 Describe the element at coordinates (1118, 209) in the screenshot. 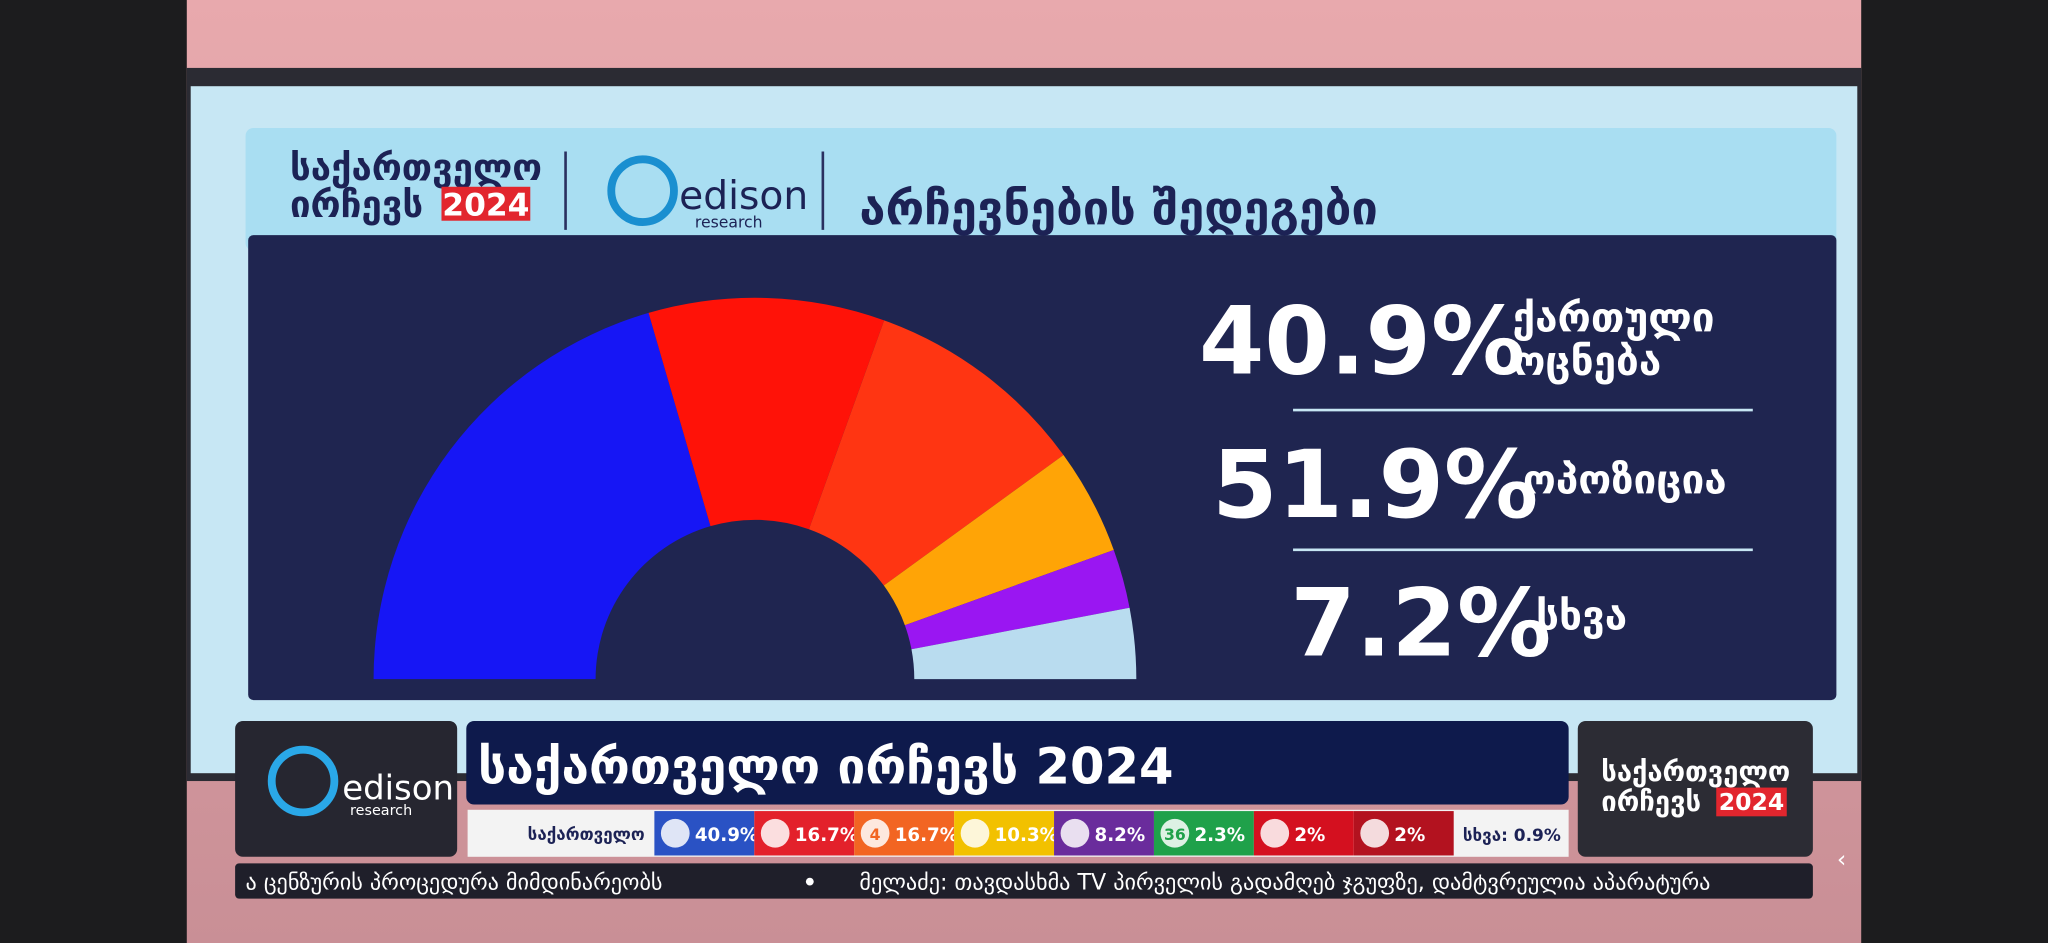

I see `title: არჩევნების შედეგები` at that location.